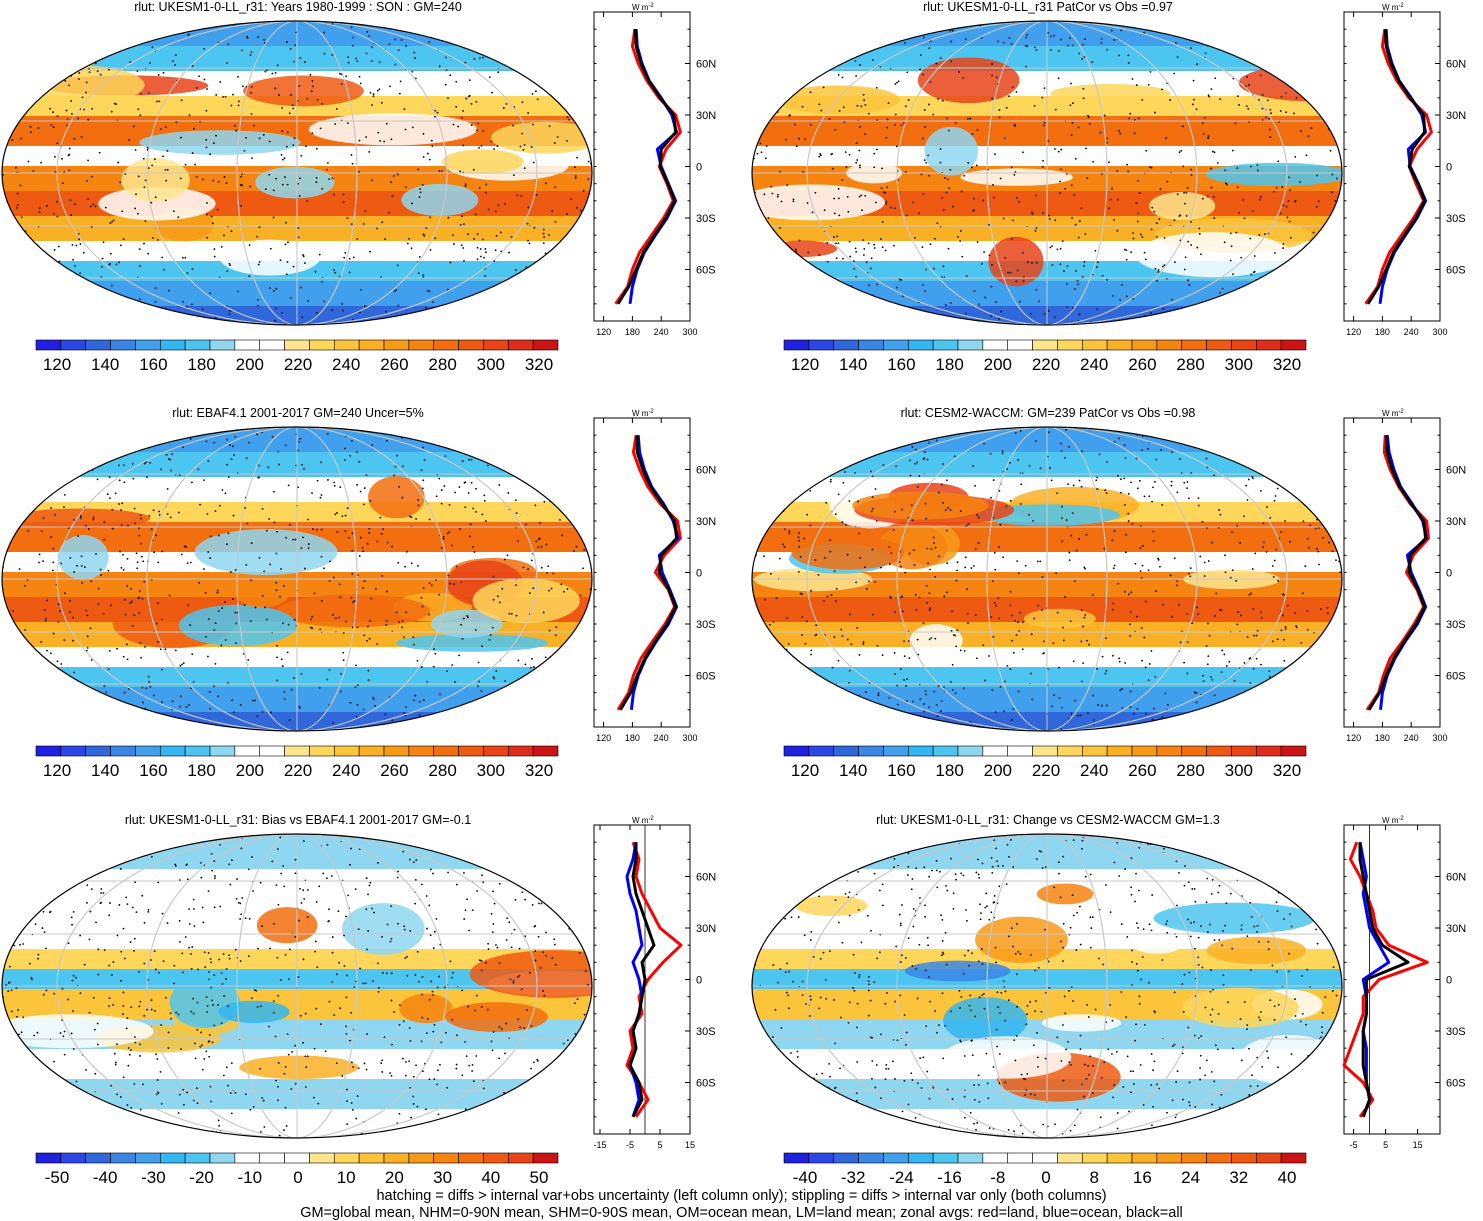  I want to click on colorbar-tick-label: 30, so click(443, 1177).